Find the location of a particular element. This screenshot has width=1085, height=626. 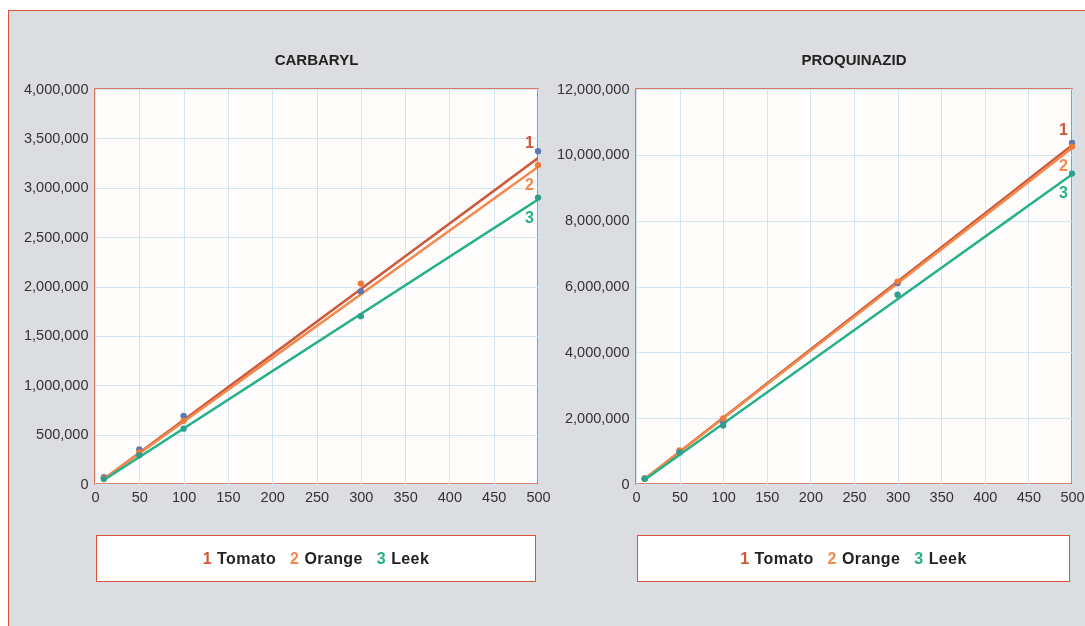

y-tick-label: 2,500,000 is located at coordinates (56, 236).